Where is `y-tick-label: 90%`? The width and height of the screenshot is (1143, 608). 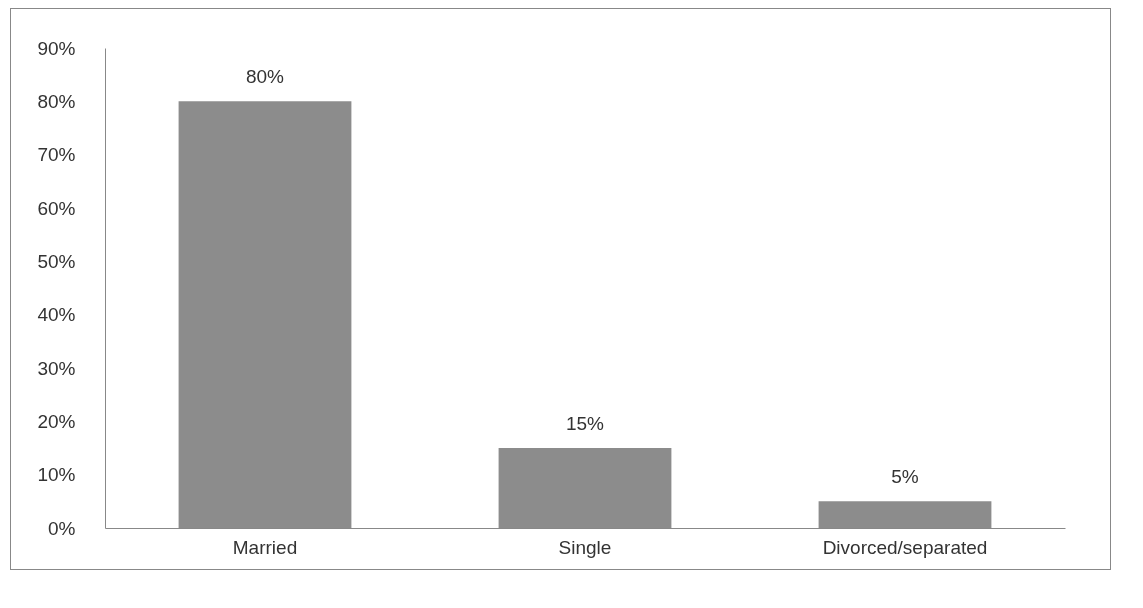 y-tick-label: 90% is located at coordinates (56, 48).